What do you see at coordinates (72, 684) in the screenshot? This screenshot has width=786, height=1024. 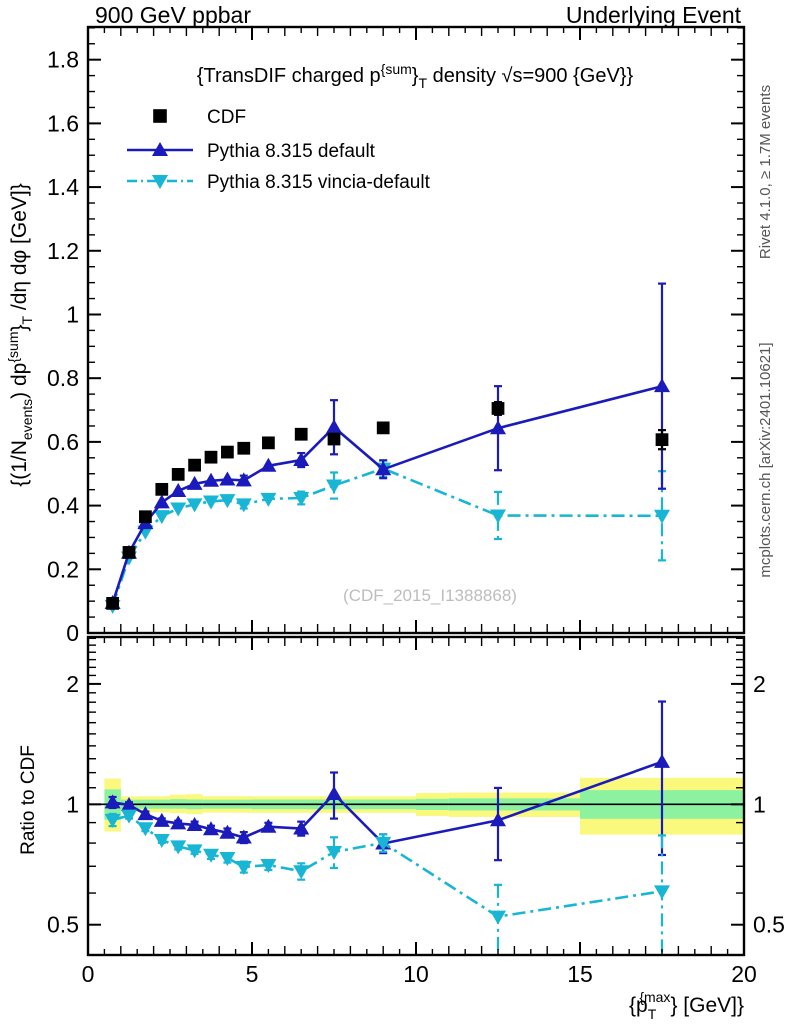 I see `ratio-y-tick-label: 2` at bounding box center [72, 684].